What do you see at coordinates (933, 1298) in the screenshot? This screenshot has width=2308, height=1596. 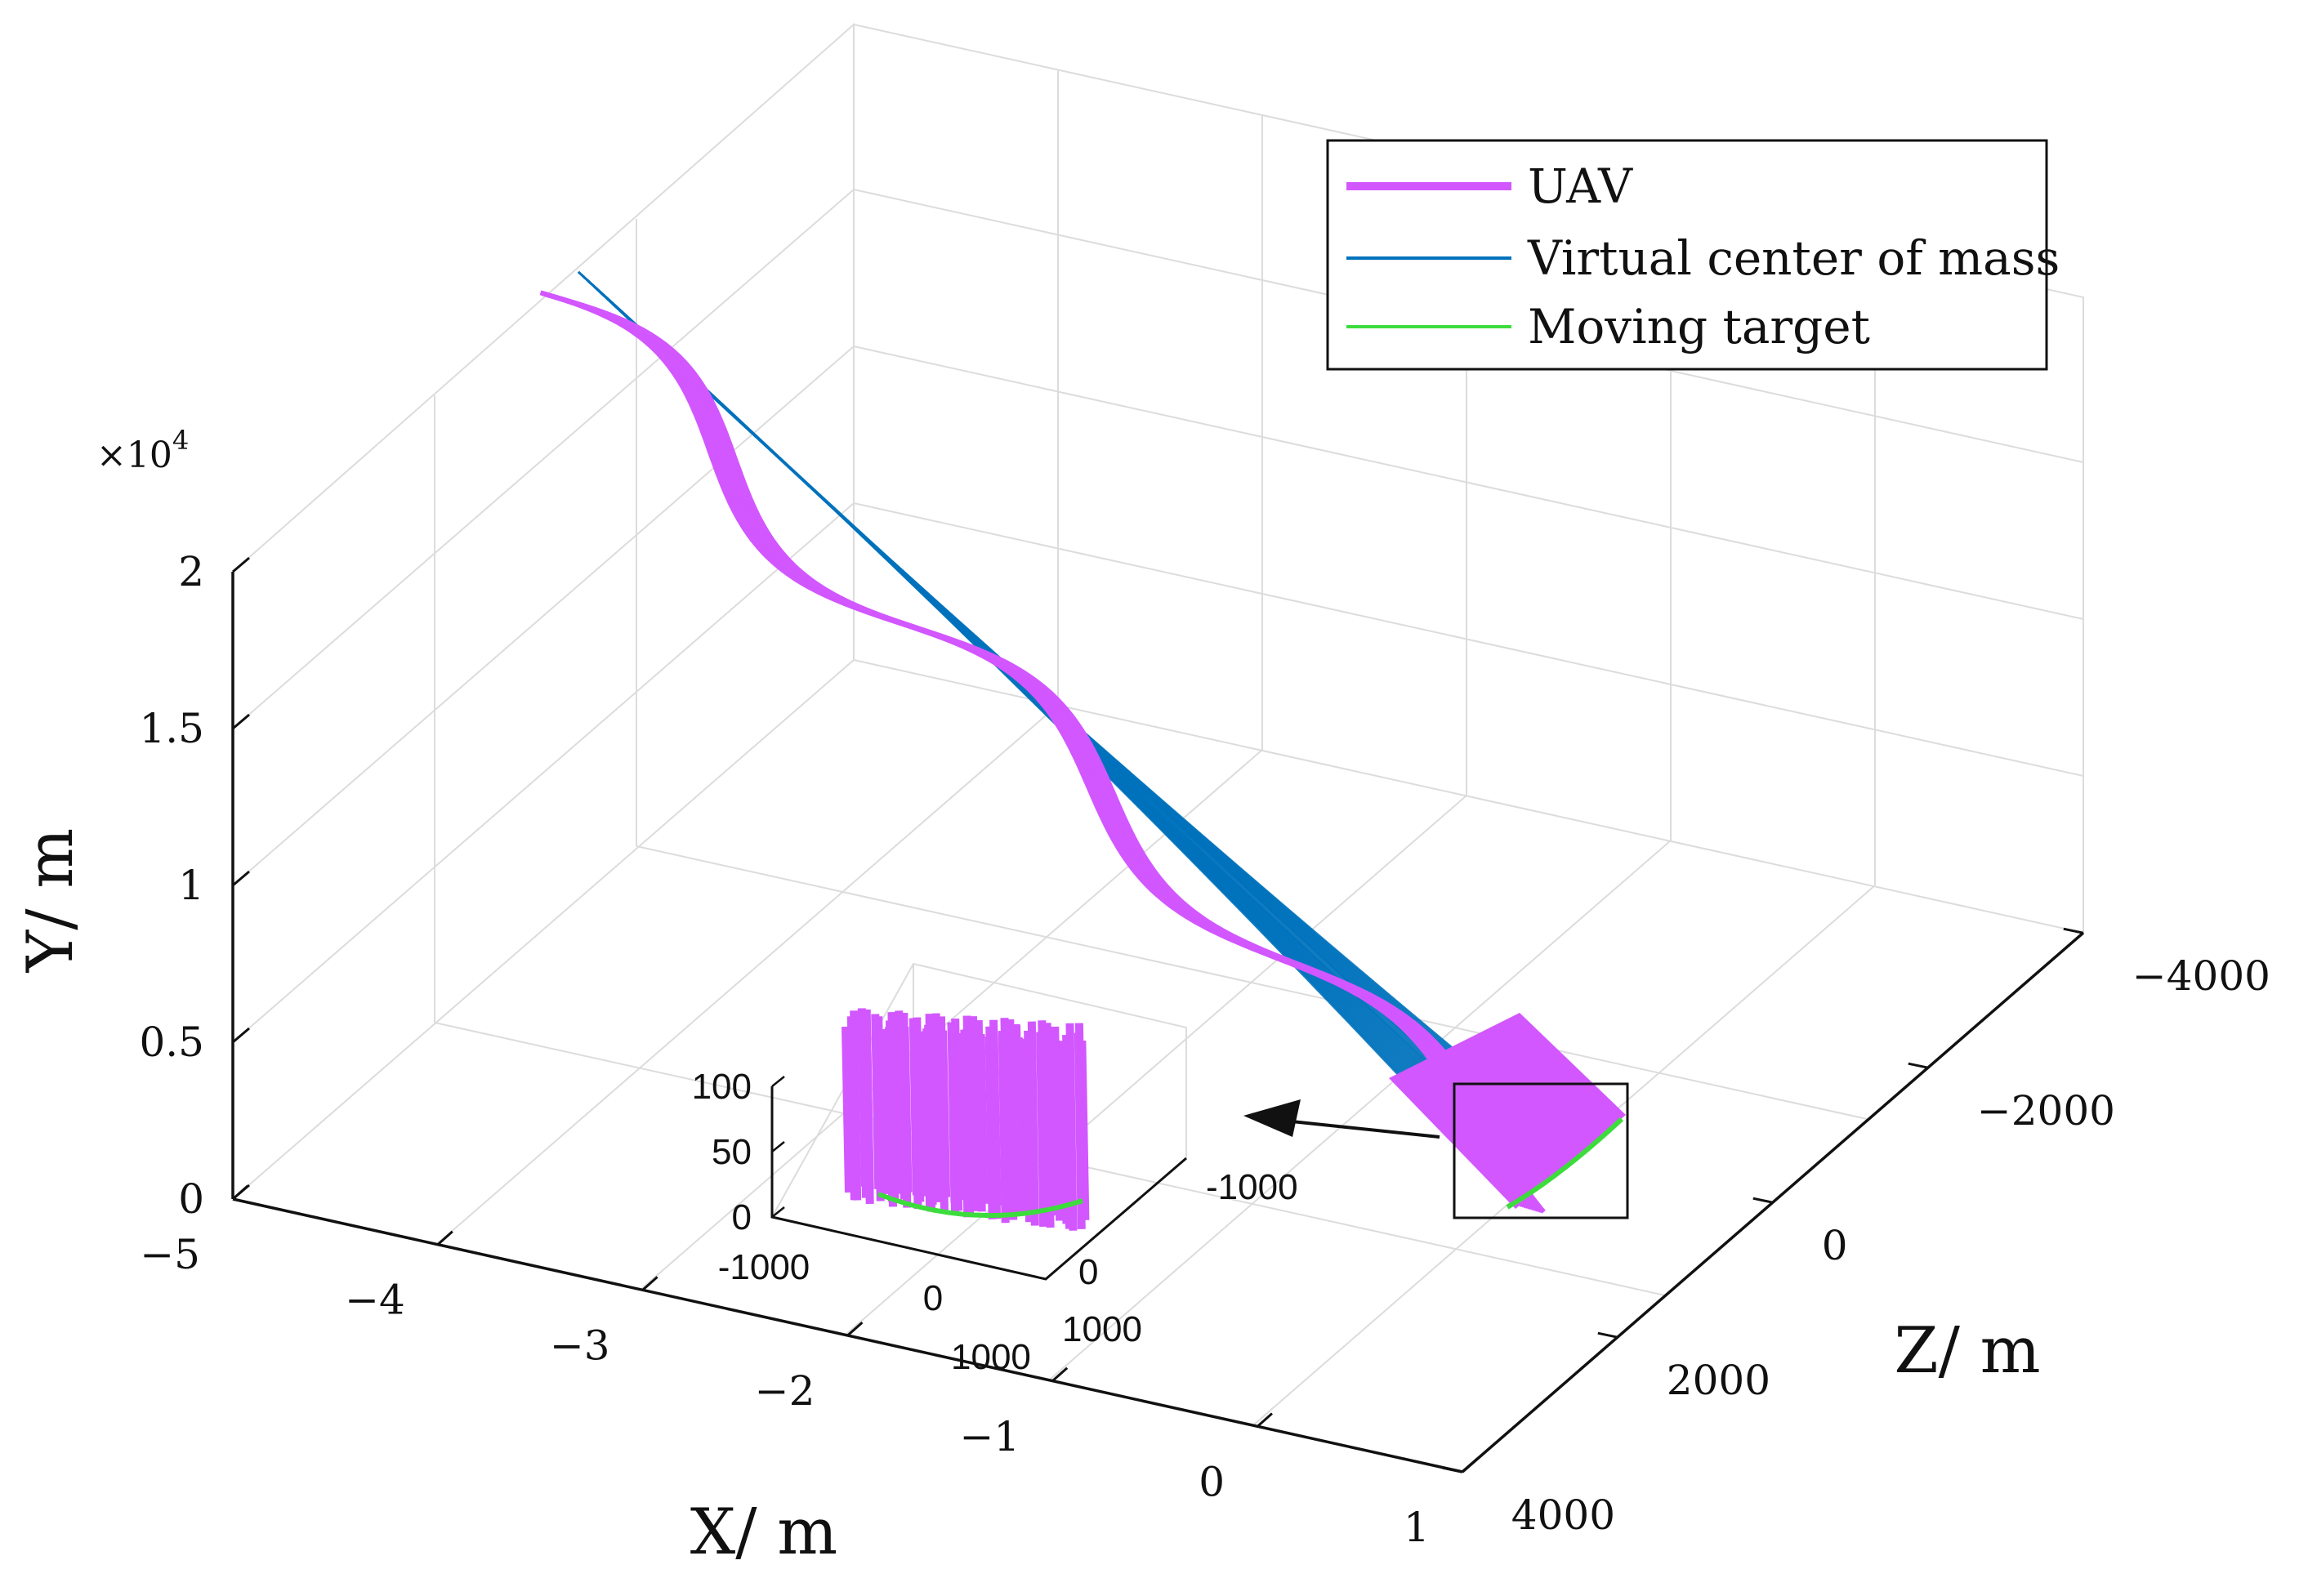 I see `inset-x-tick-label: 0` at bounding box center [933, 1298].